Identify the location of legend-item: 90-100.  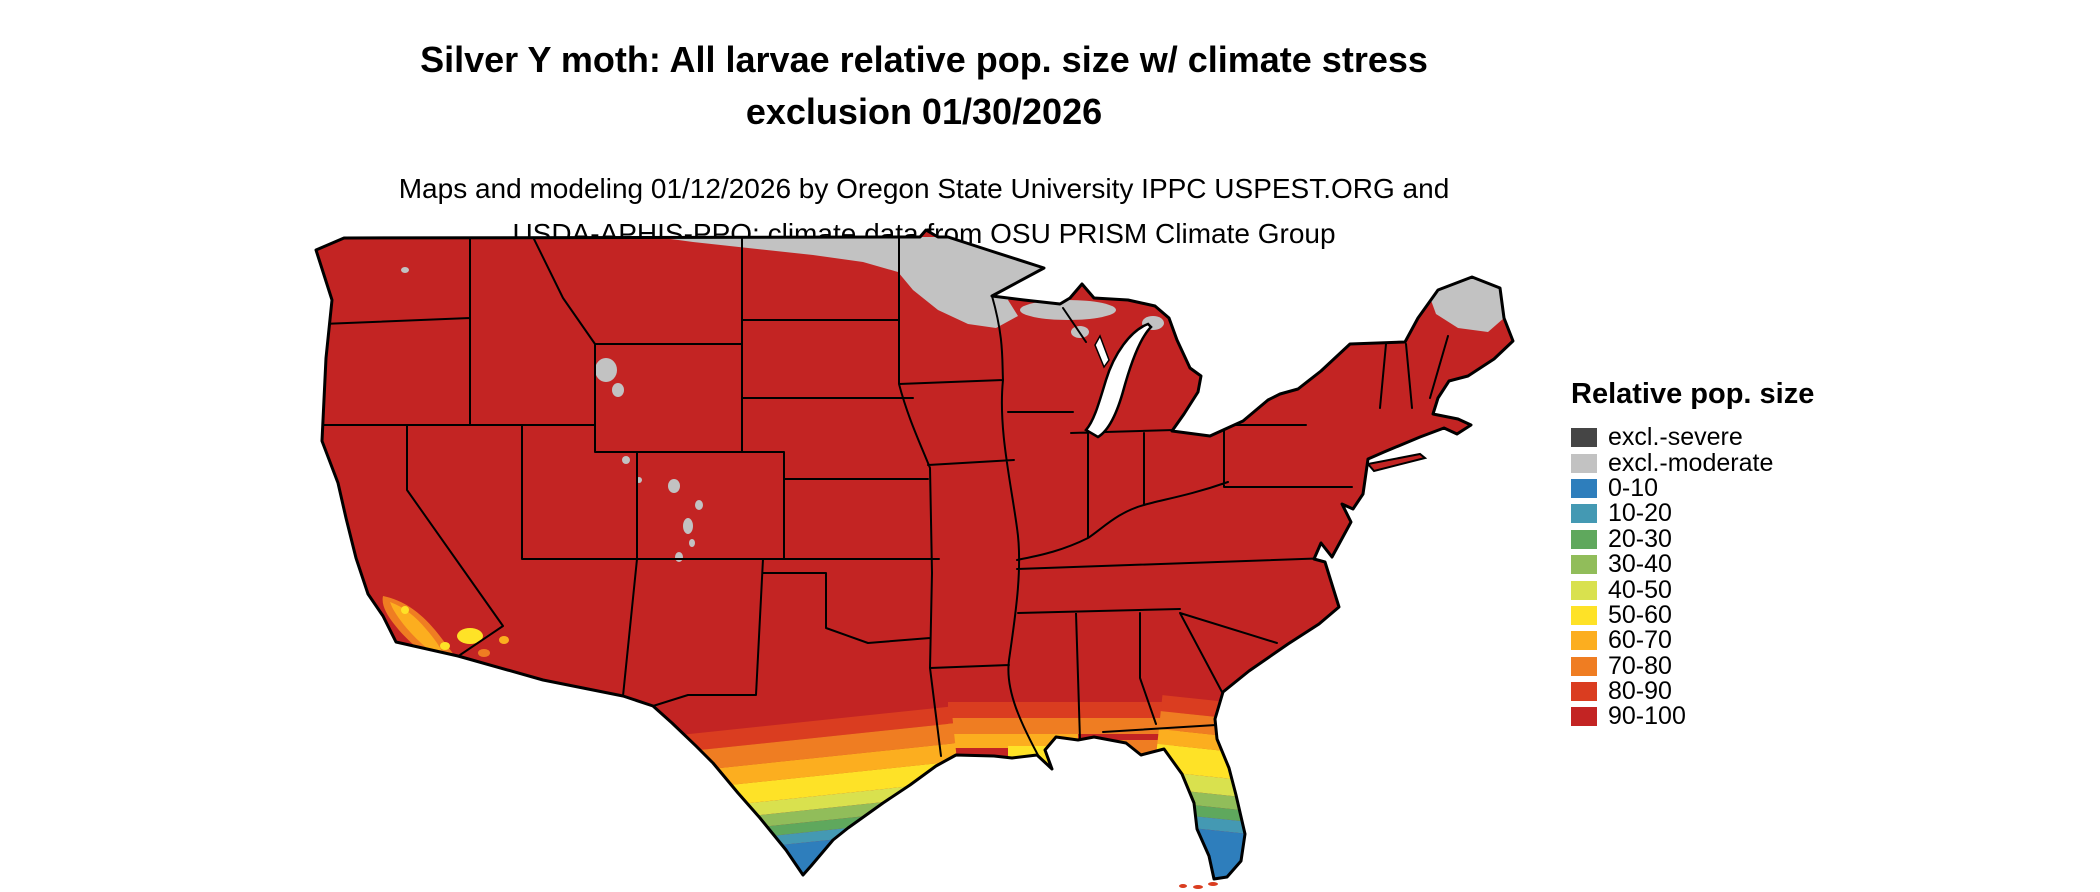
(1692, 716).